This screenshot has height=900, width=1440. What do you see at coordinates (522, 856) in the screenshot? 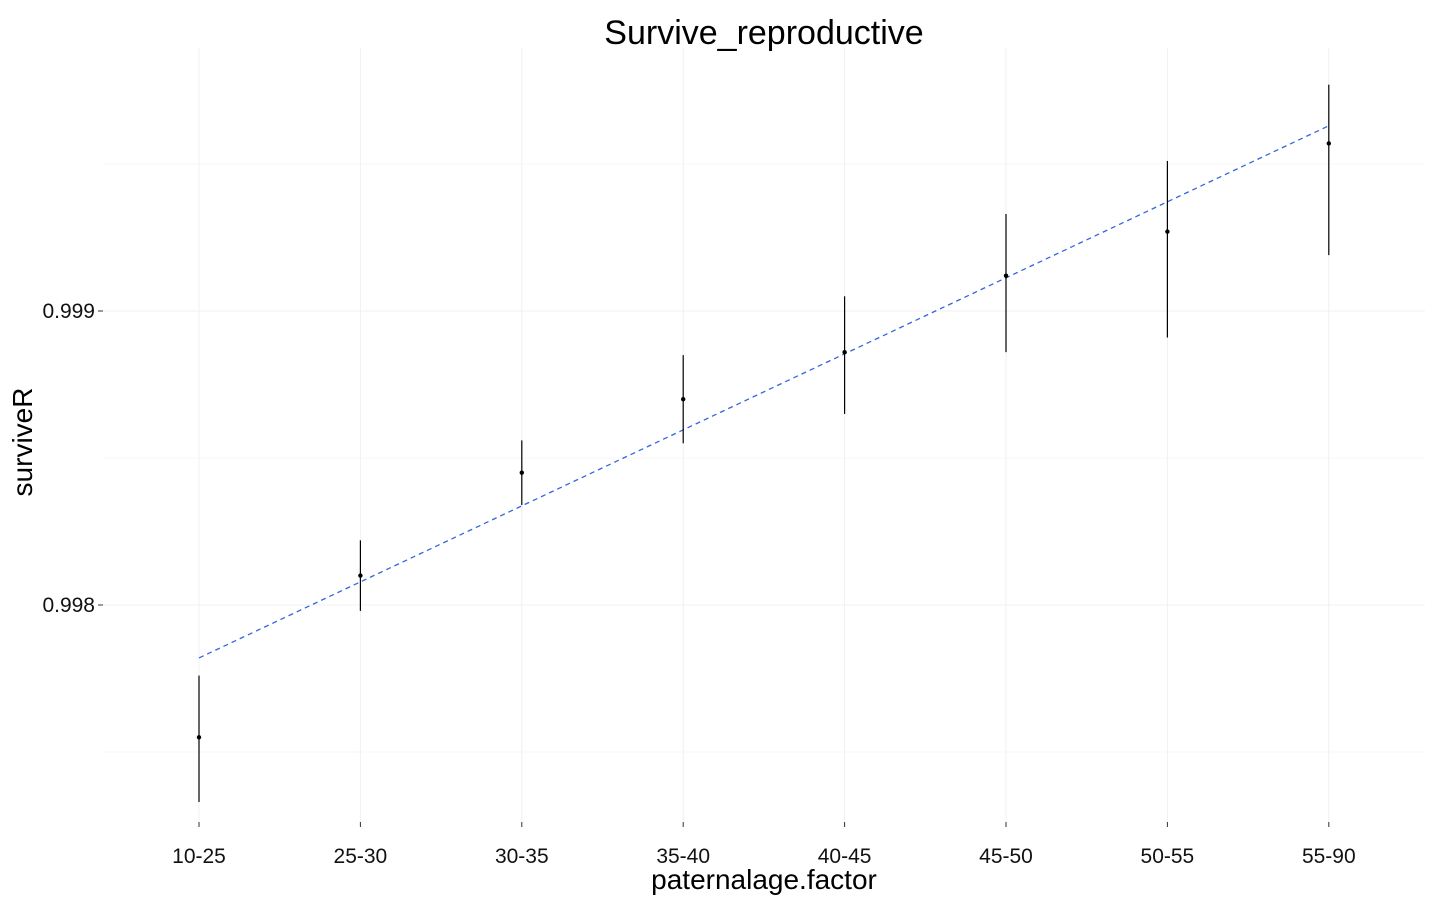
I see `x-tick-label: 30-35` at bounding box center [522, 856].